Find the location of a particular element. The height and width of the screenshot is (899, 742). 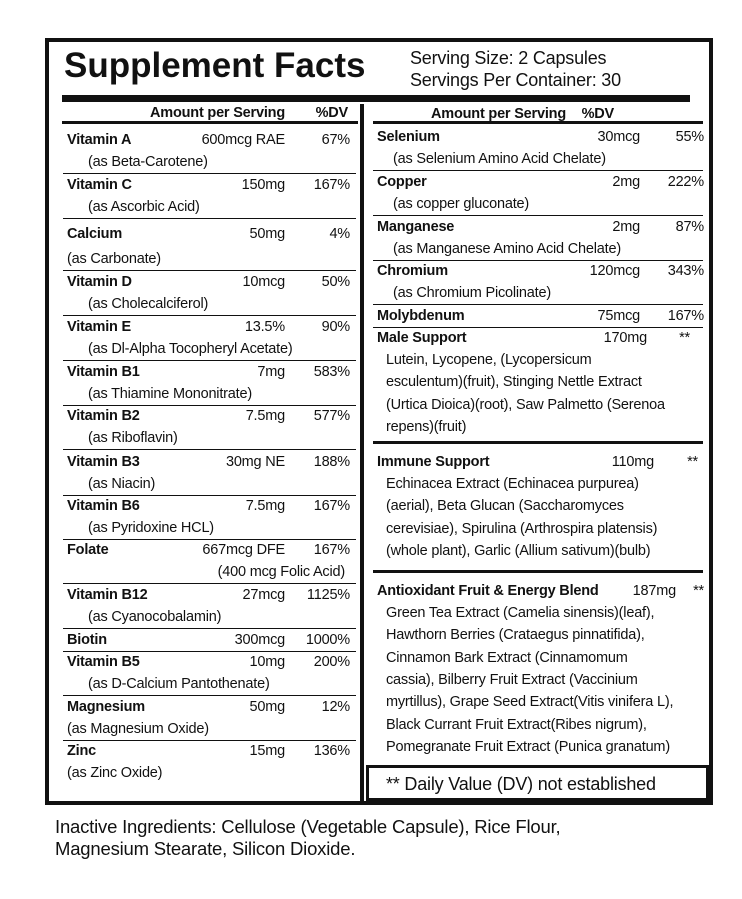

nutrient-name: Chromium is located at coordinates (412, 271).